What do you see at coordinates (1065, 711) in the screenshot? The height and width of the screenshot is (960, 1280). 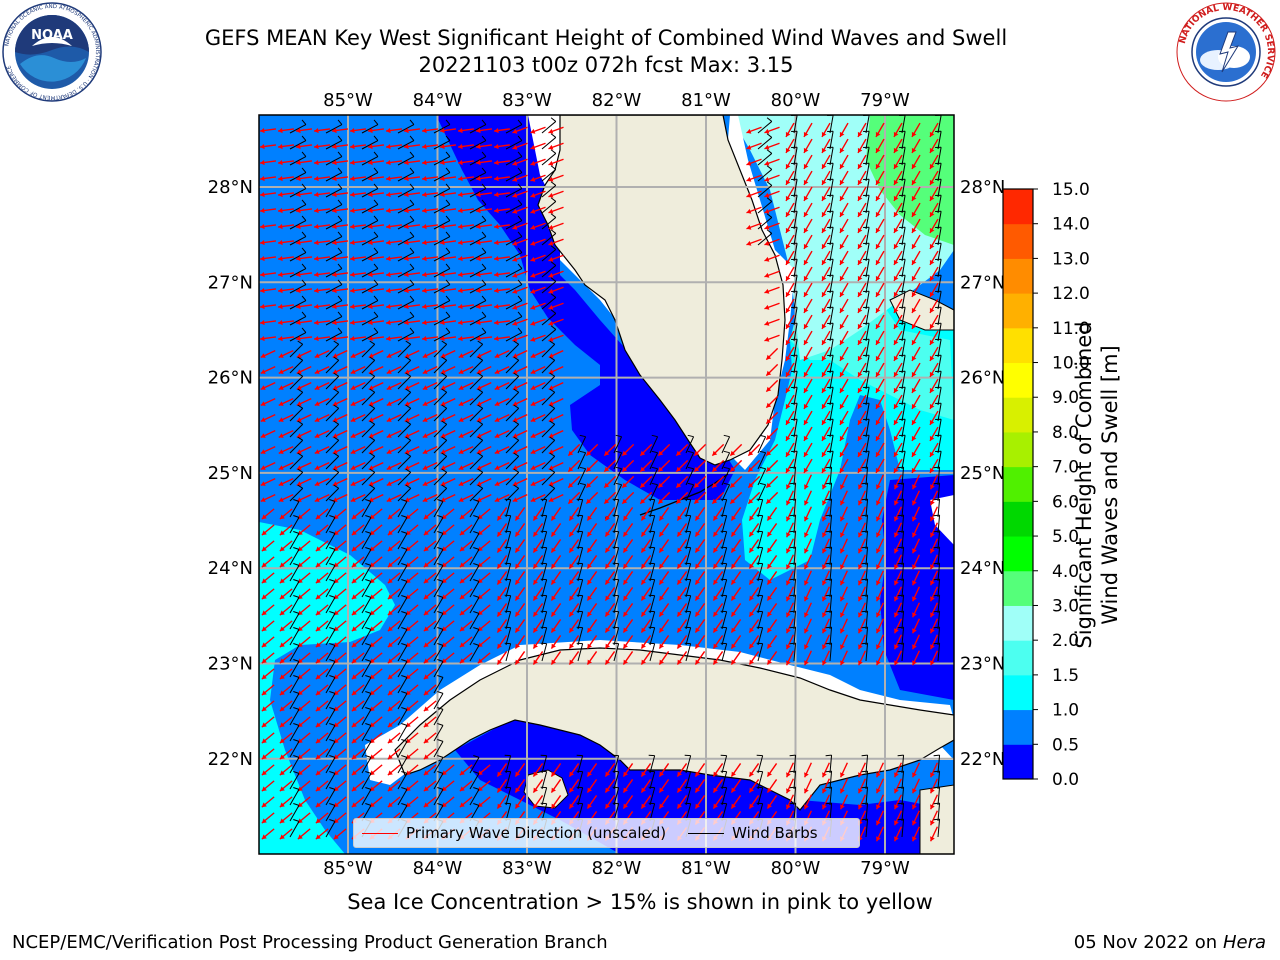 I see `colorbar-tick-label: 1.0` at bounding box center [1065, 711].